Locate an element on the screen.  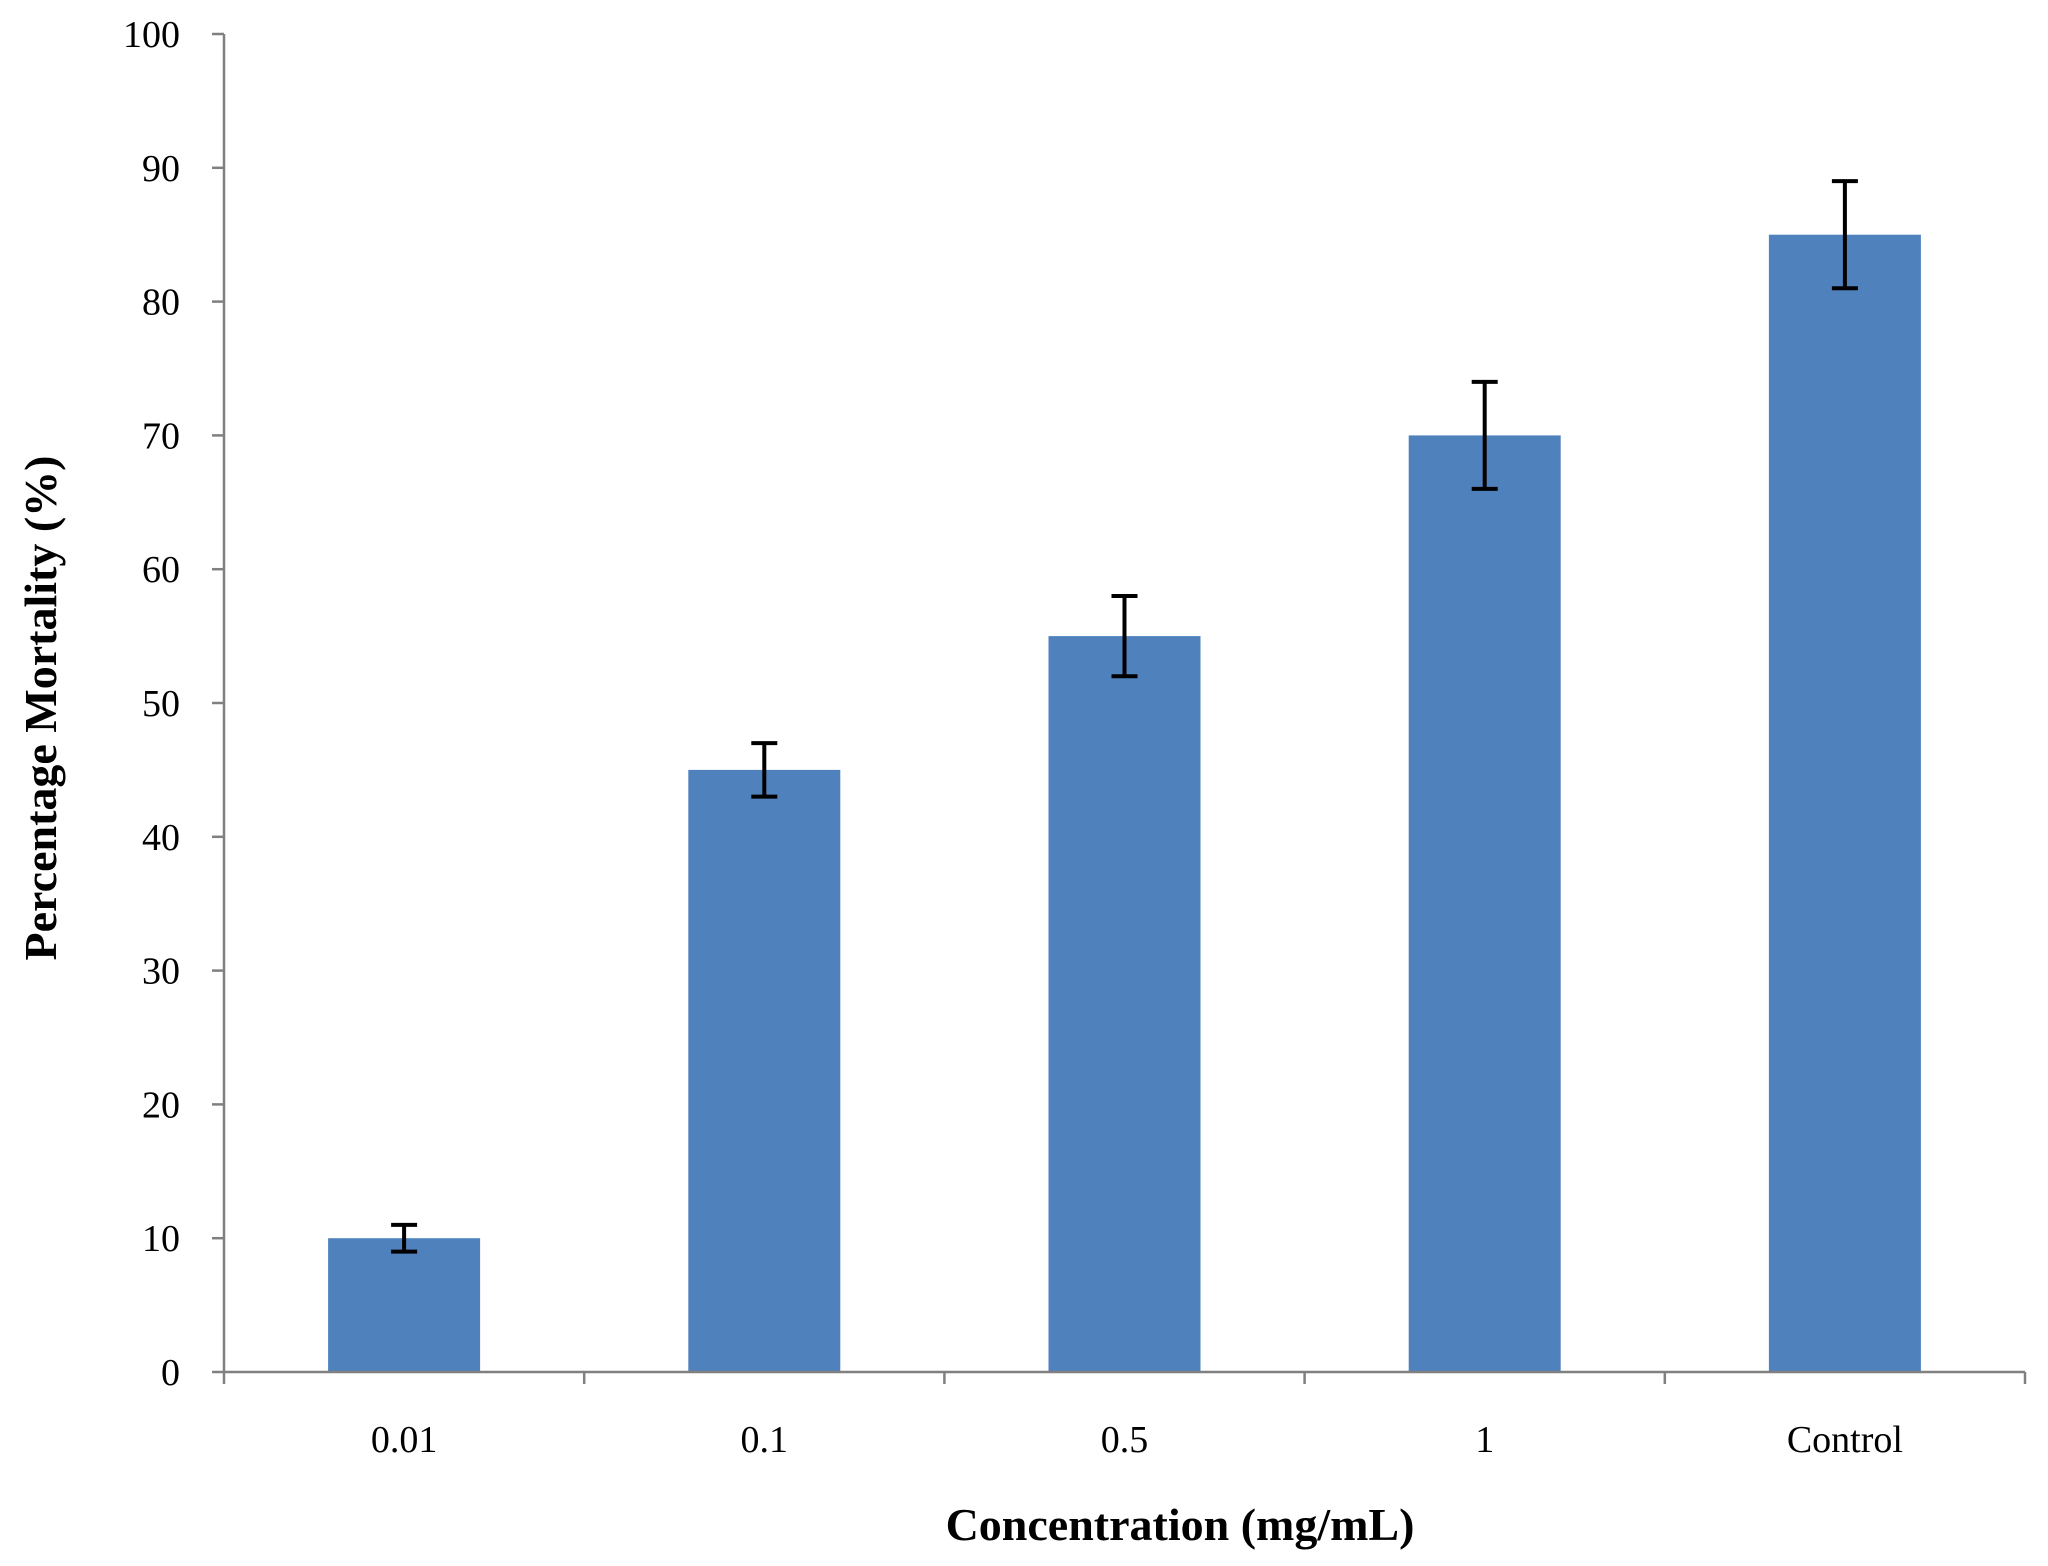
y-tick-label: 90 is located at coordinates (161, 169).